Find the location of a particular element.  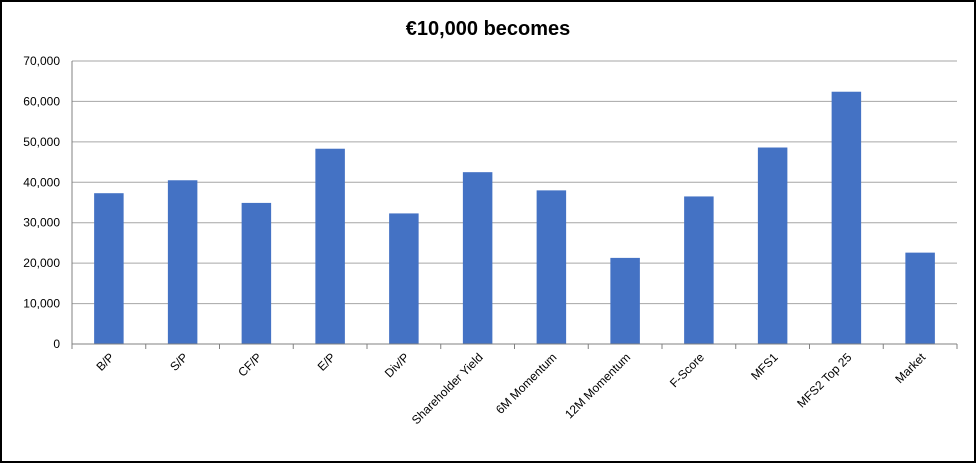

y-tick-label: 0 is located at coordinates (56, 344).